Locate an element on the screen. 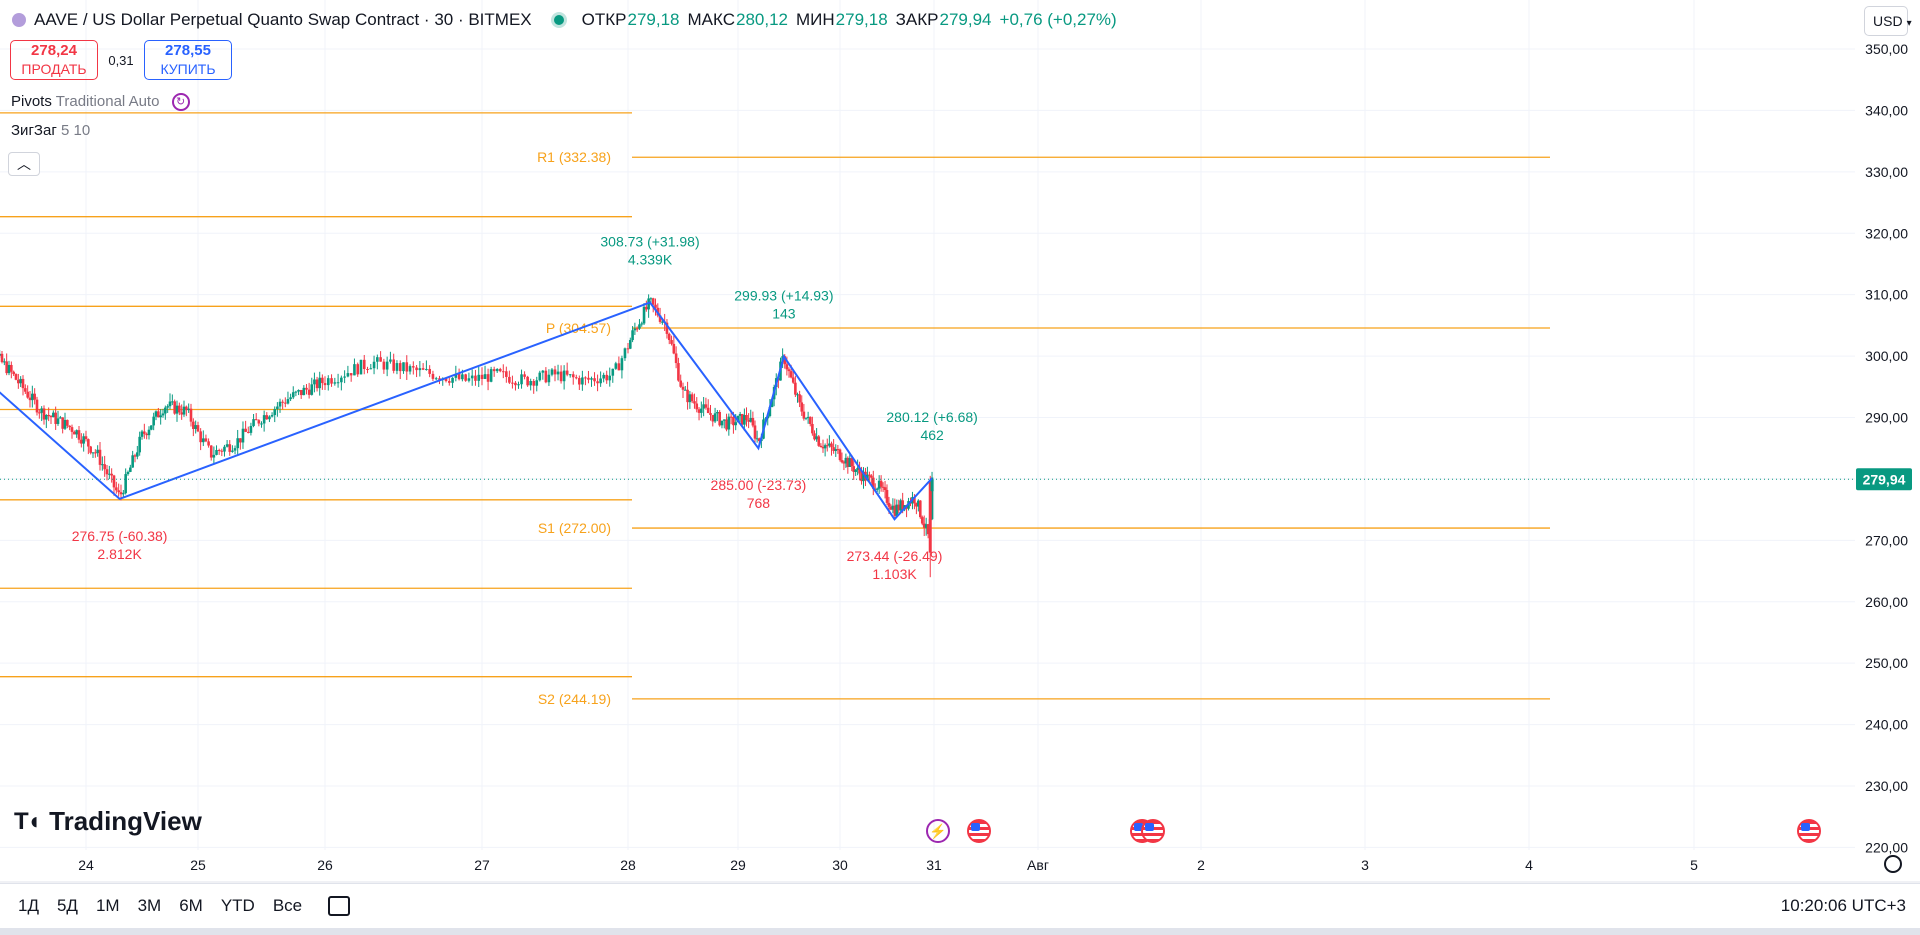  tradingview-logo: T◖ TradingView is located at coordinates (108, 821).